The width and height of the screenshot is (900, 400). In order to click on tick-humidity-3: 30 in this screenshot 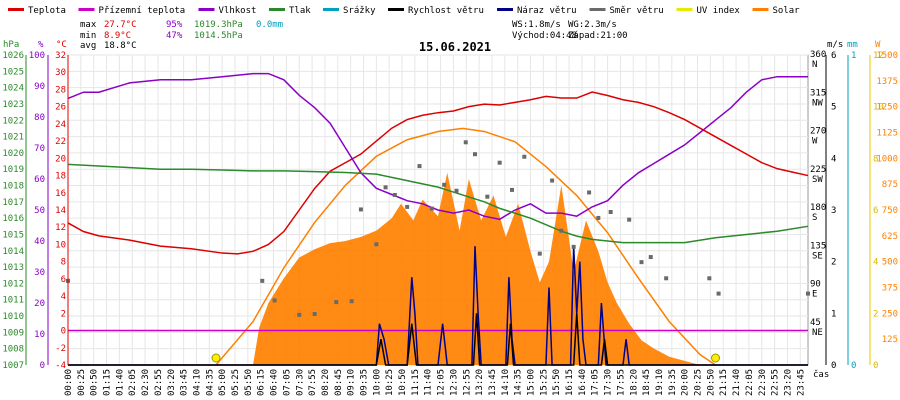, I will do `click(39, 273)`.